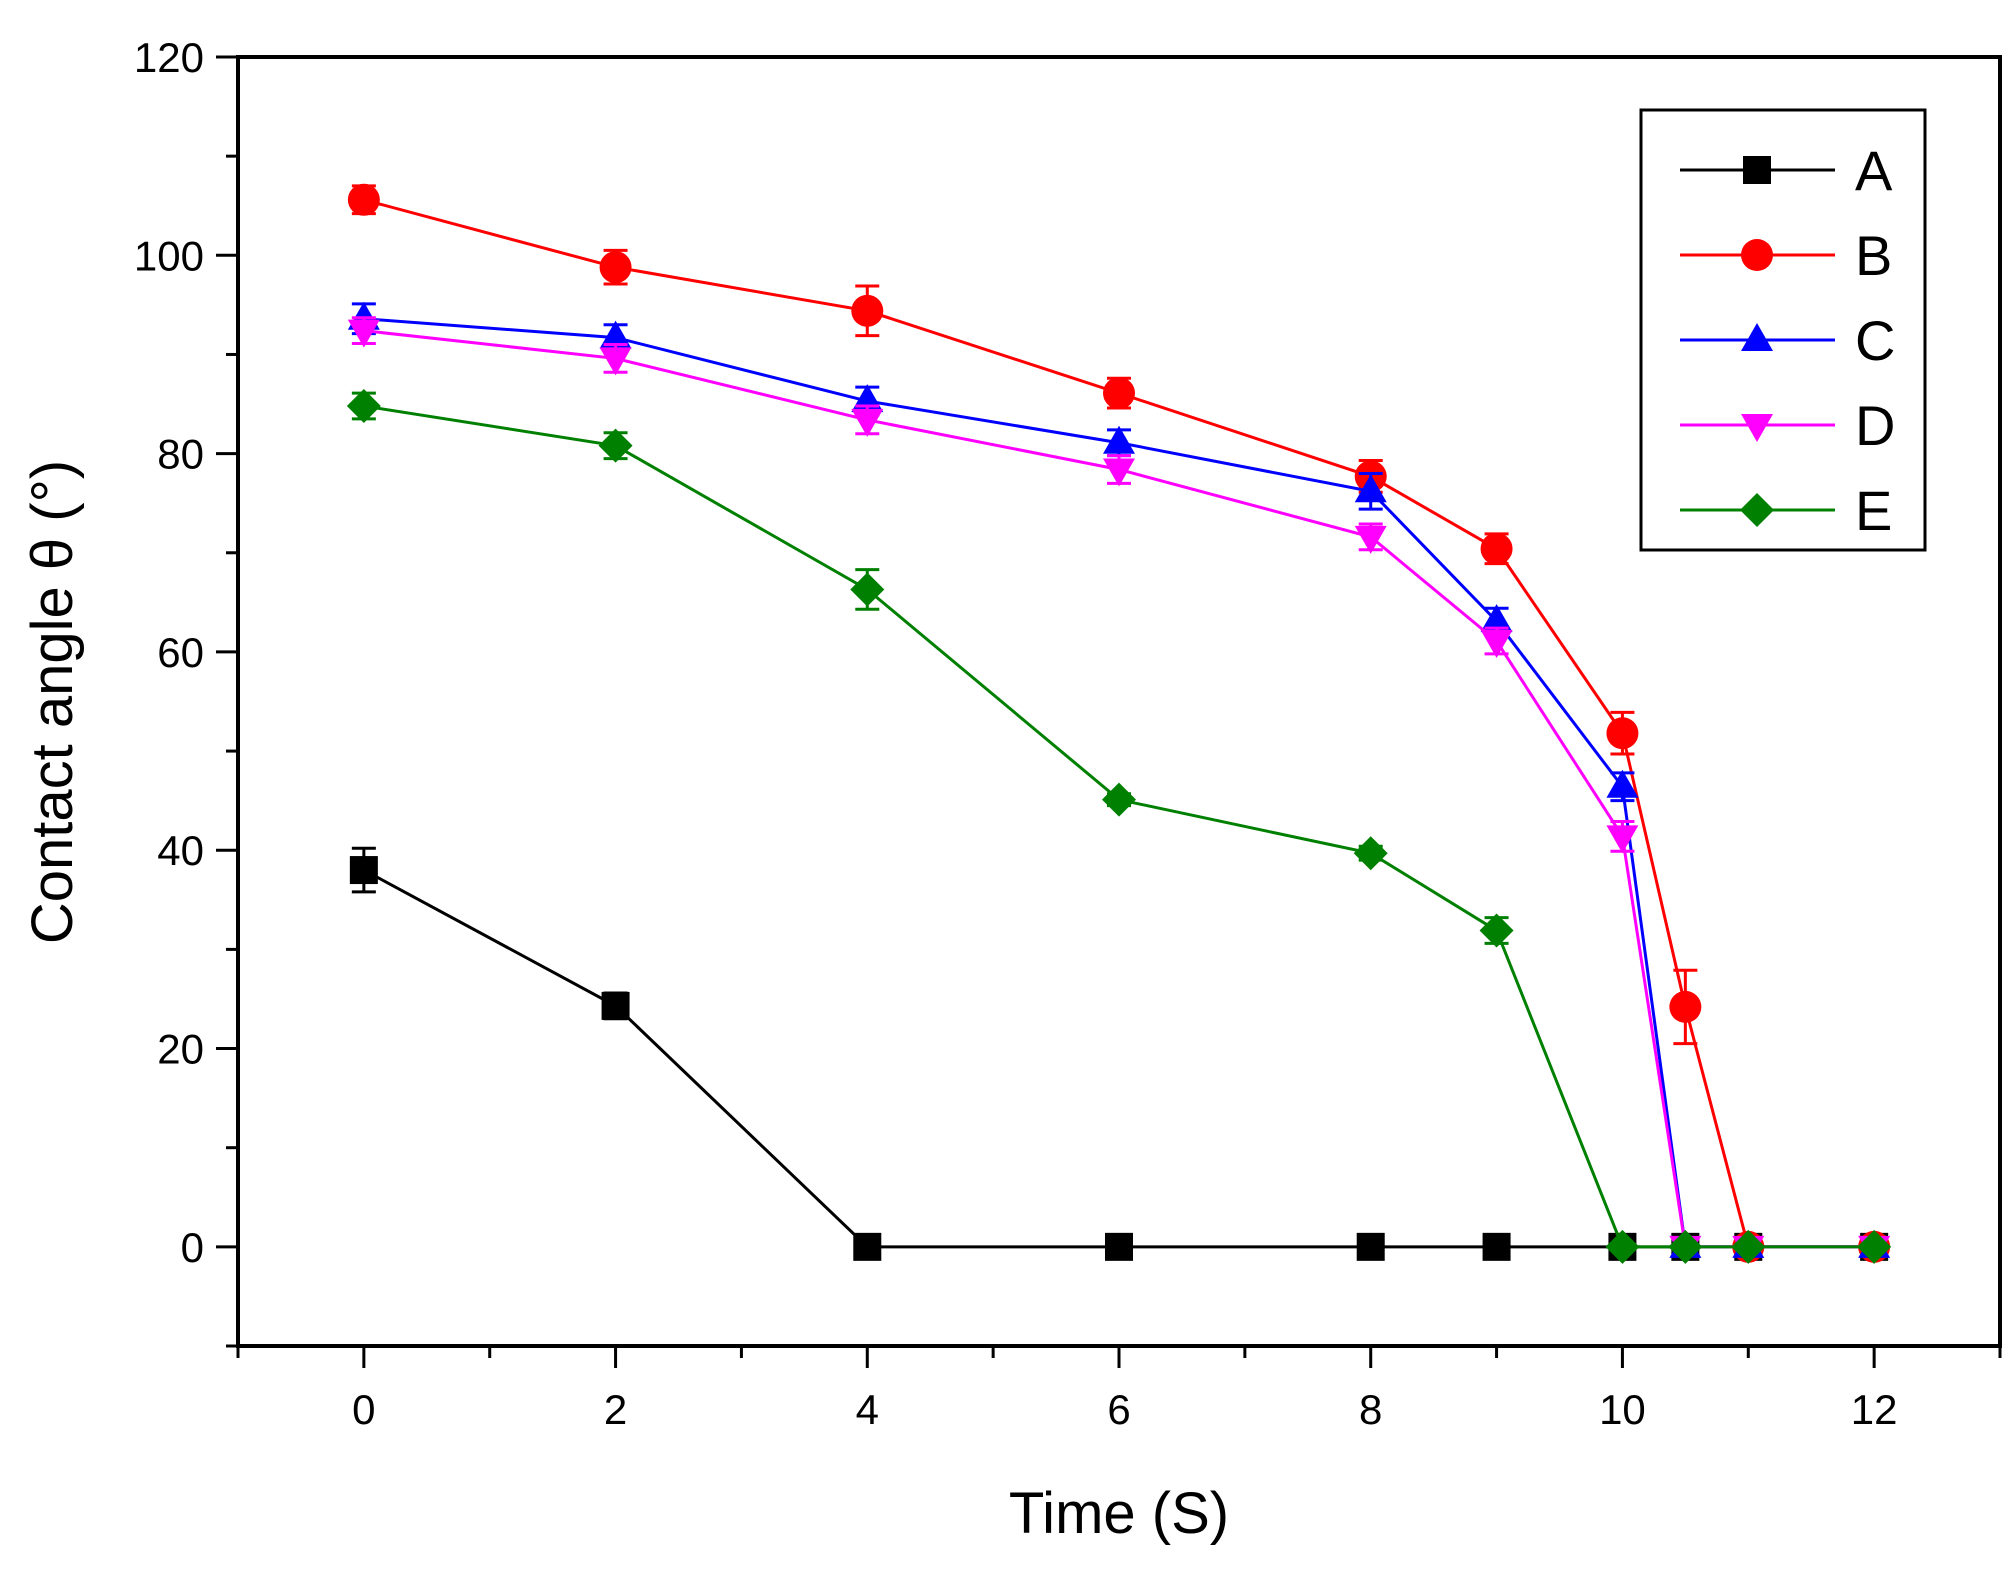 Image resolution: width=2014 pixels, height=1569 pixels. What do you see at coordinates (186, 691) in the screenshot?
I see `y-axis-ticks: 0 20 40 60 80 100 120` at bounding box center [186, 691].